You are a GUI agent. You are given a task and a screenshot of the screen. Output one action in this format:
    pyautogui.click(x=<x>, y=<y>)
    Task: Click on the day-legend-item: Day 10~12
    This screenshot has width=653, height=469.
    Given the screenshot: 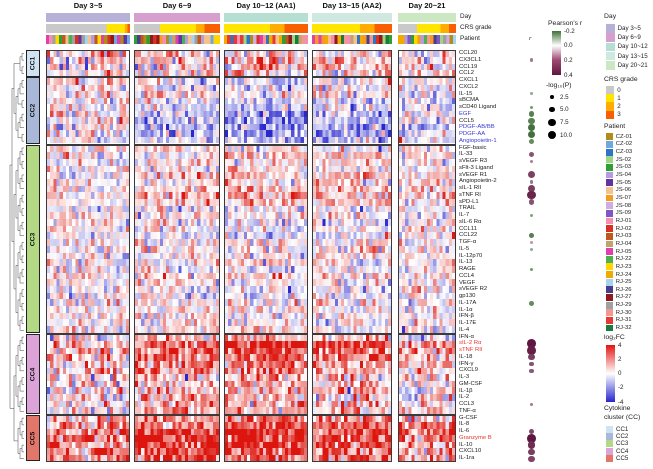 What is the action you would take?
    pyautogui.click(x=627, y=47)
    